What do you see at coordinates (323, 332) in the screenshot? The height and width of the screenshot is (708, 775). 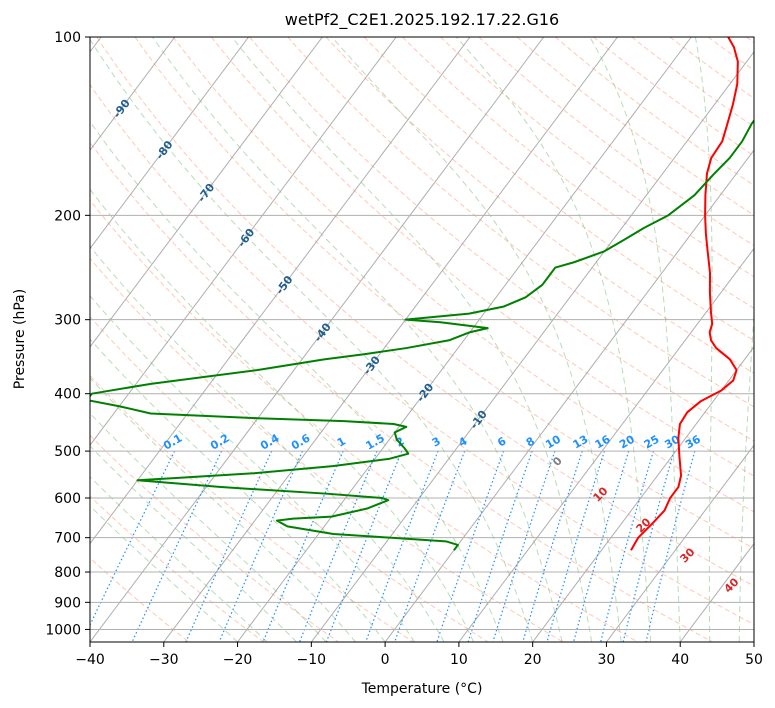 I see `isotherm-label: -40` at bounding box center [323, 332].